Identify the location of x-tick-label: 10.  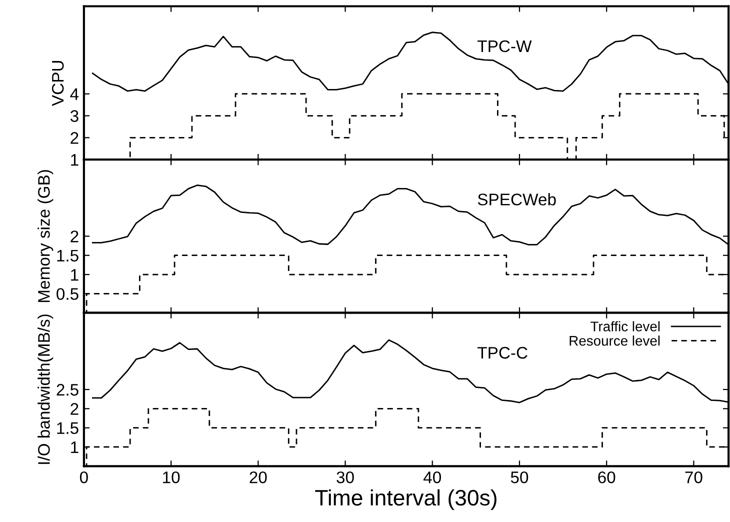
(171, 477).